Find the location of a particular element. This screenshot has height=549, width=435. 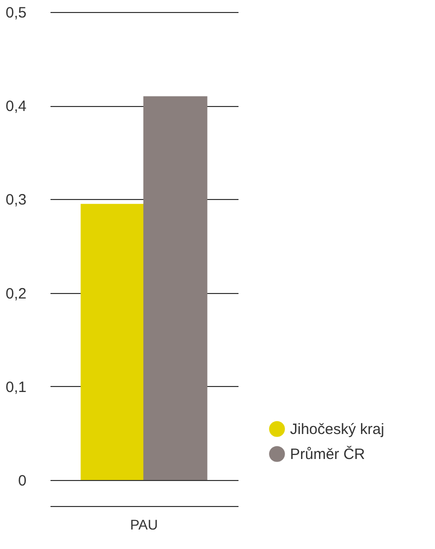

y-tick-label: 0,3 is located at coordinates (16, 200).